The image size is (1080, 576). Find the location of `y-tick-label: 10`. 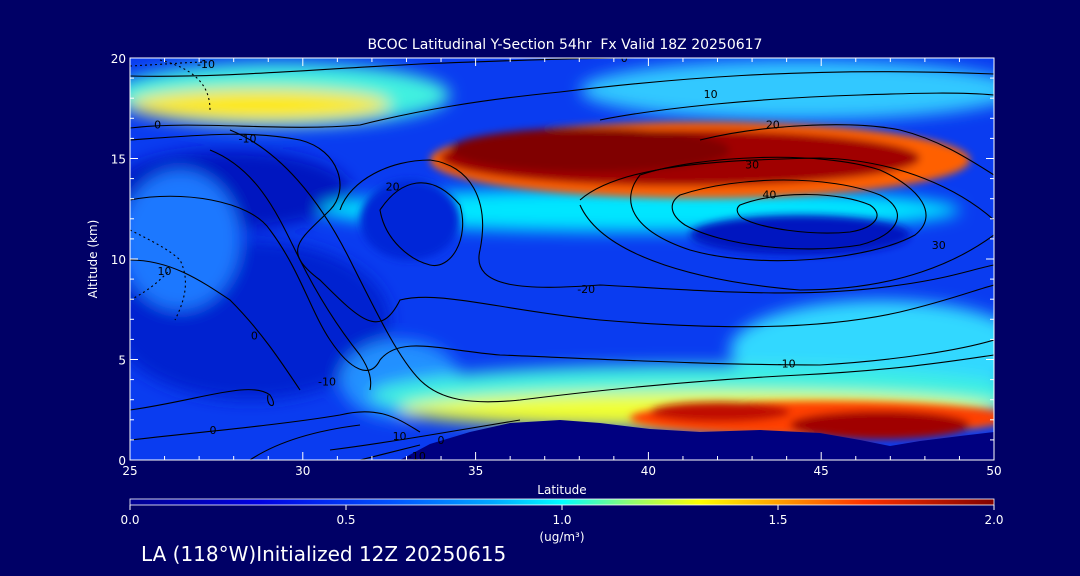

y-tick-label: 10 is located at coordinates (118, 260).